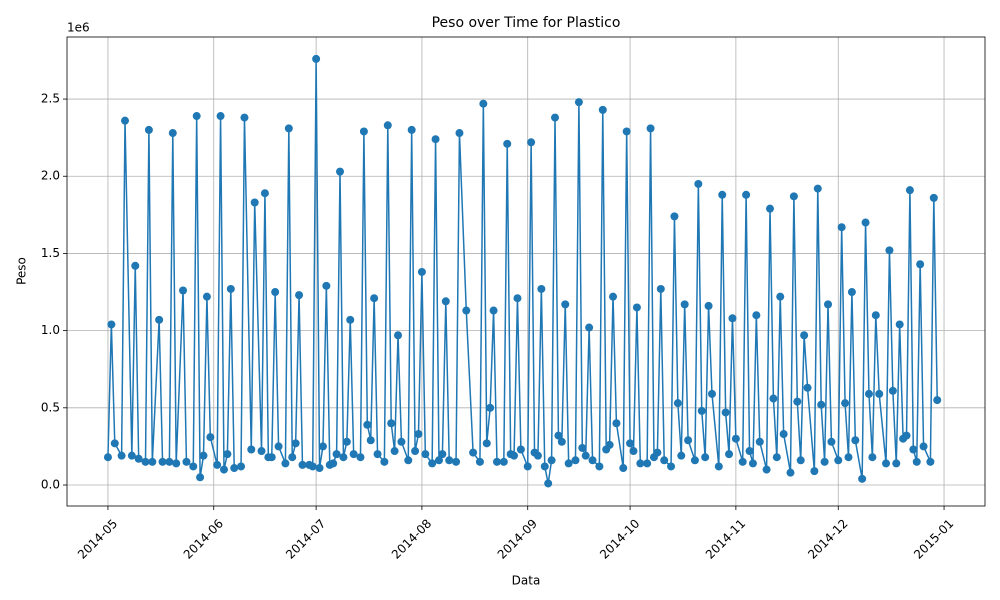 The image size is (1000, 600). I want to click on y-tick-label: 2.0, so click(50, 176).